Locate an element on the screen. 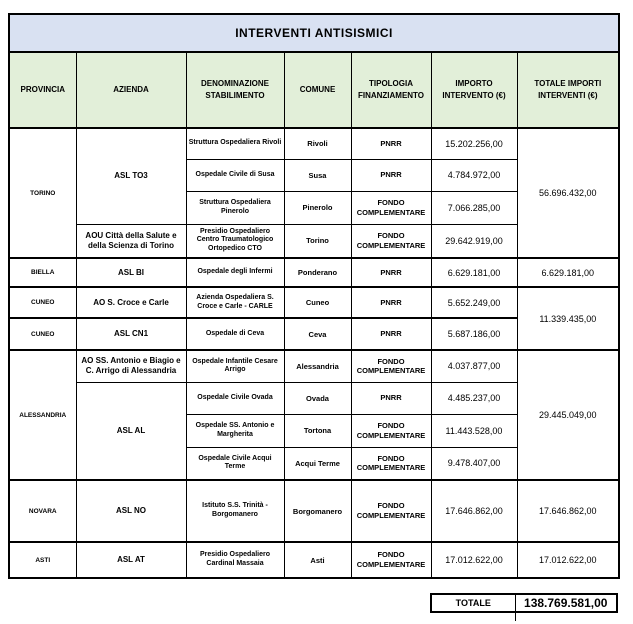 The height and width of the screenshot is (624, 633). cell-denominazione: Ospedale Infantile Cesare Arrigo is located at coordinates (235, 366).